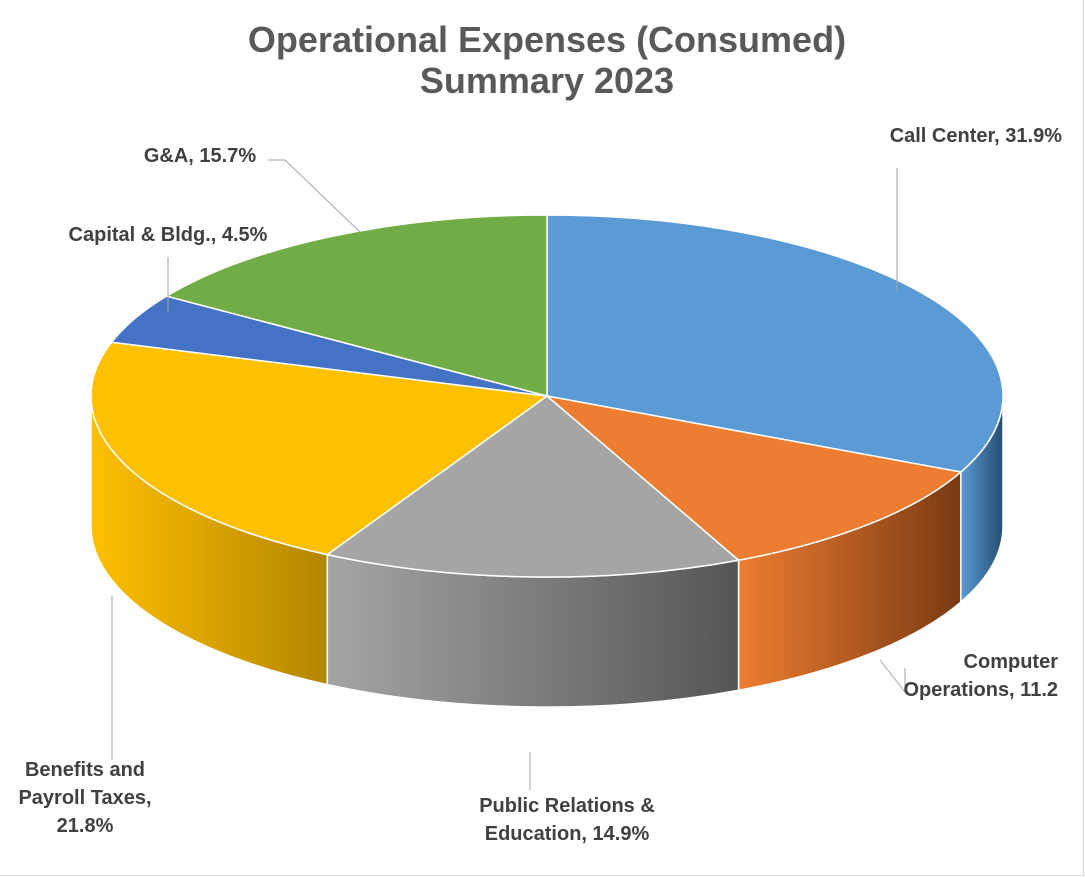 The height and width of the screenshot is (877, 1085). What do you see at coordinates (754, 478) in the screenshot?
I see `pie-slice-computer-operations` at bounding box center [754, 478].